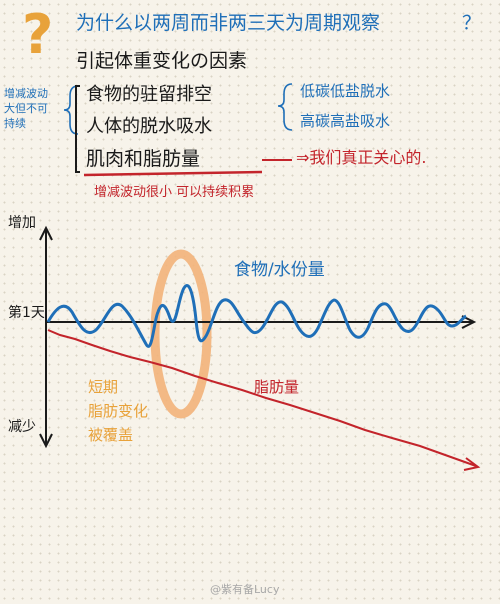 The height and width of the screenshot is (604, 500). What do you see at coordinates (22, 427) in the screenshot?
I see `y-axis-decrease-label: 减少` at bounding box center [22, 427].